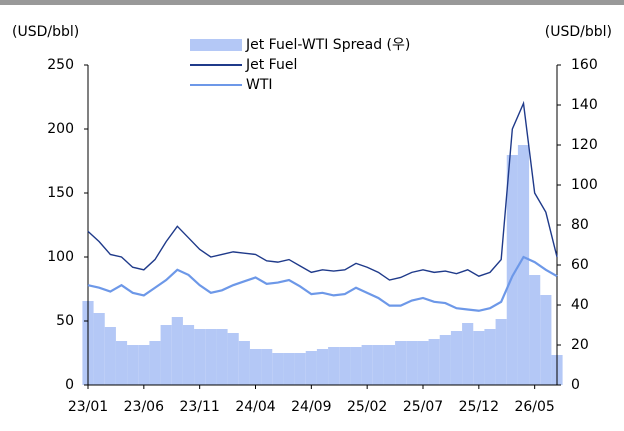 The height and width of the screenshot is (431, 624). What do you see at coordinates (45, 32) in the screenshot?
I see `y-axis-title: (USD/bbl)` at bounding box center [45, 32].